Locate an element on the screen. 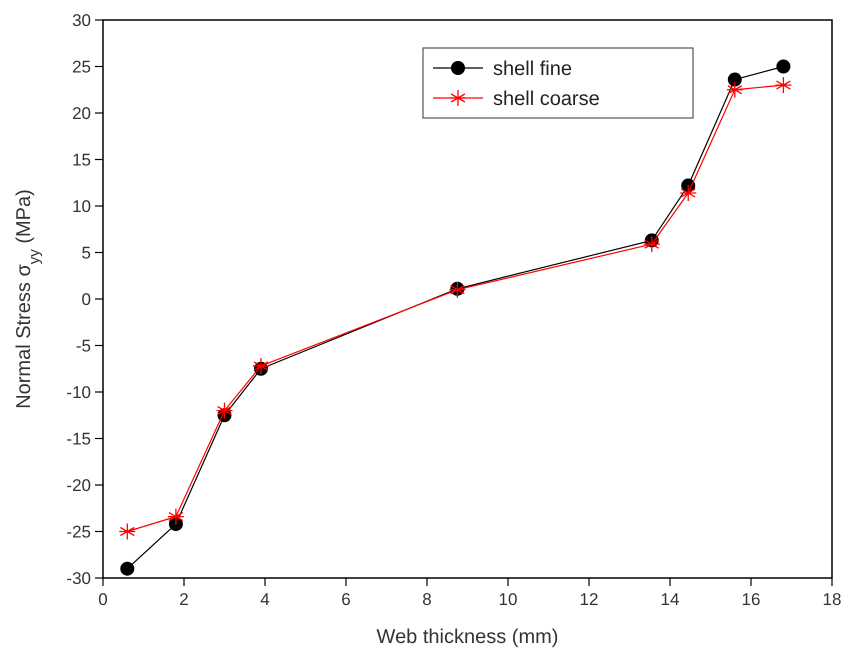  y-tick-label: -20 is located at coordinates (78, 485).